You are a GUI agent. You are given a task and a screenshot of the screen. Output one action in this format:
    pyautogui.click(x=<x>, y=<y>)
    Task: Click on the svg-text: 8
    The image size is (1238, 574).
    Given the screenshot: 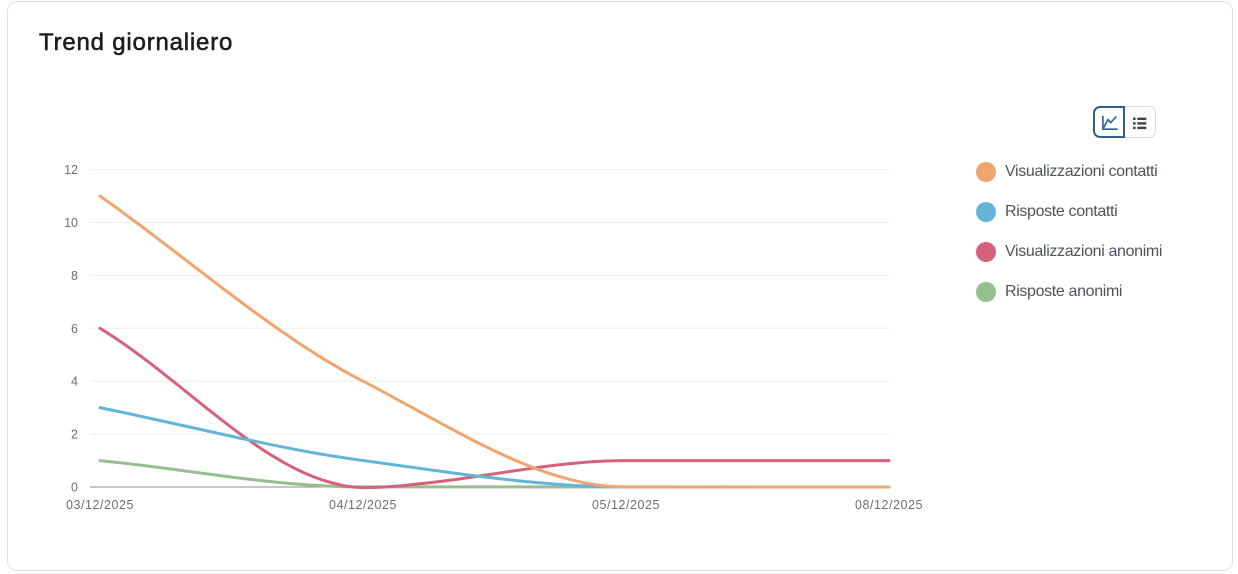 What is the action you would take?
    pyautogui.click(x=74, y=276)
    